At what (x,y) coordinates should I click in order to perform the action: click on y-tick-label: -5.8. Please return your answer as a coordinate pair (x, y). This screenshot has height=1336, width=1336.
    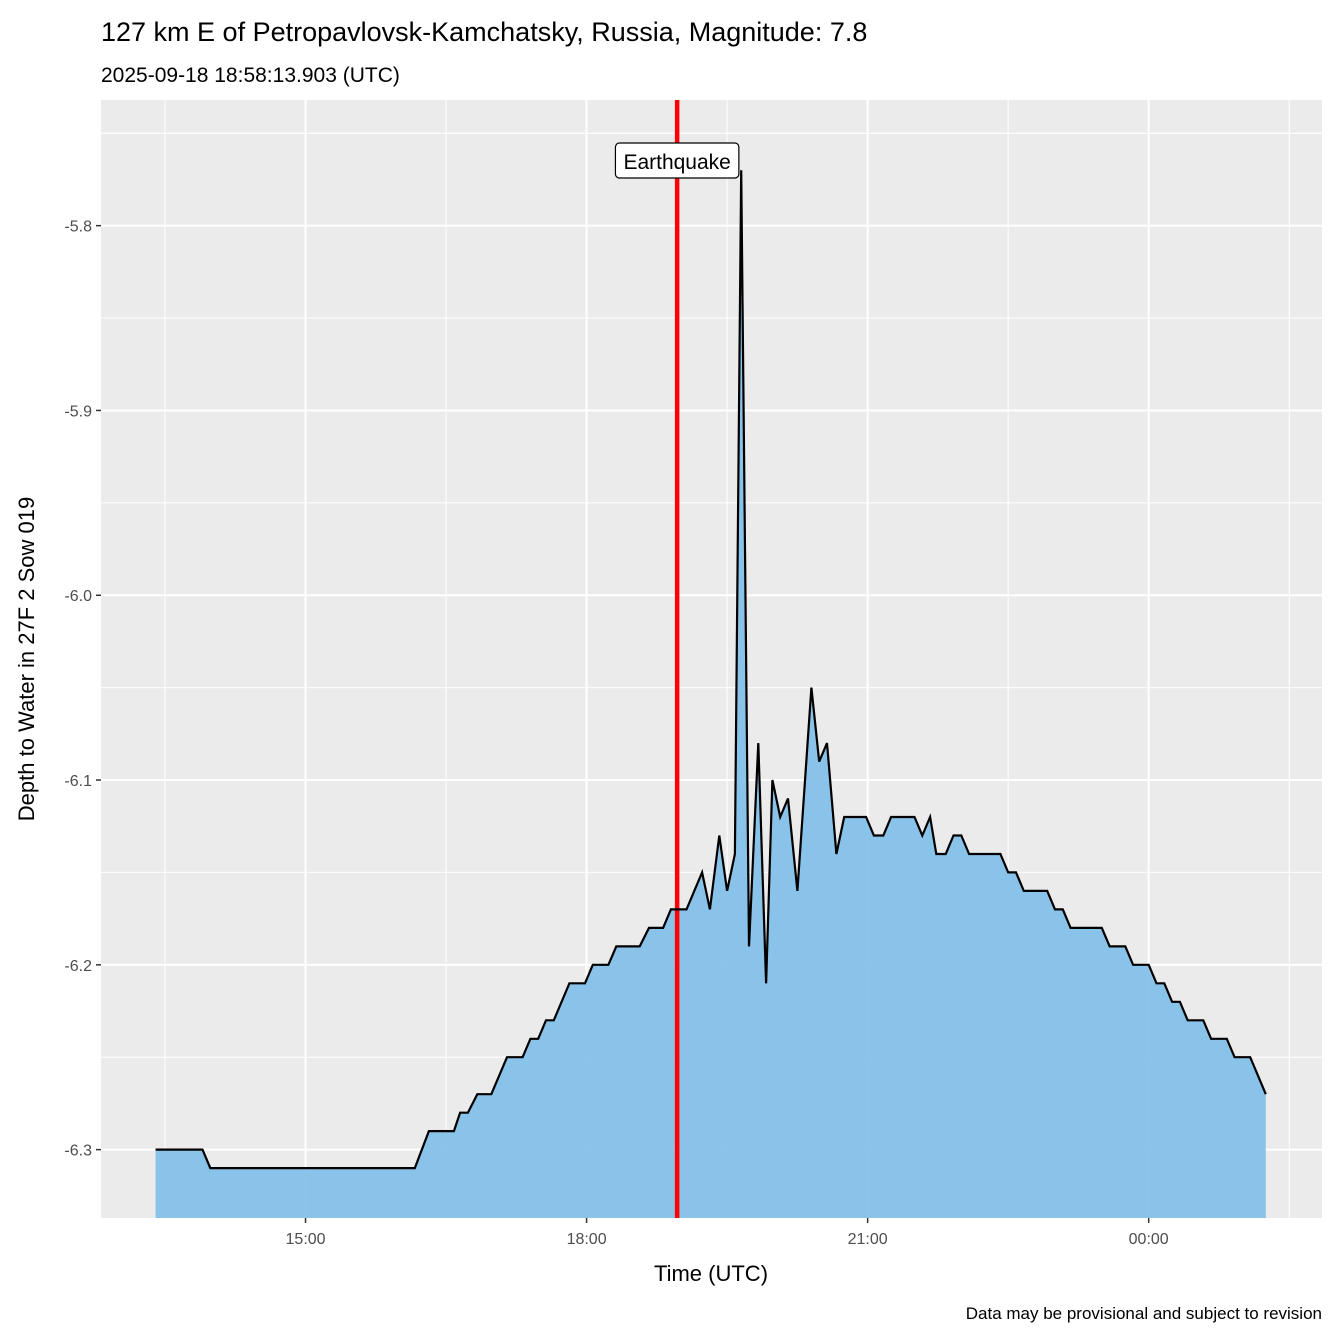
    Looking at the image, I should click on (78, 227).